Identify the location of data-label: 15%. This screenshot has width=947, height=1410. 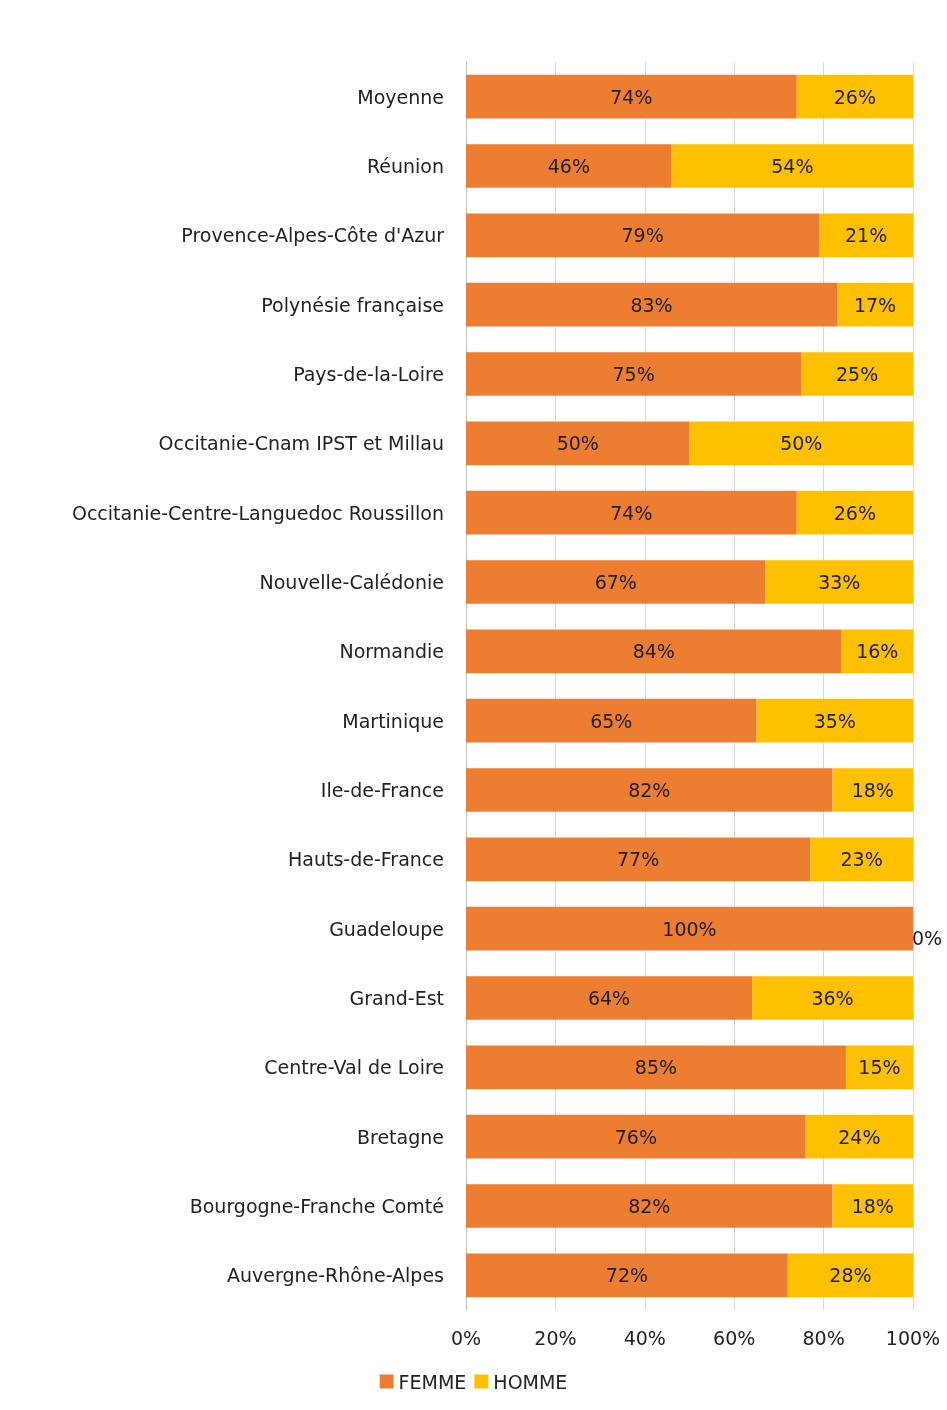
(879, 1067).